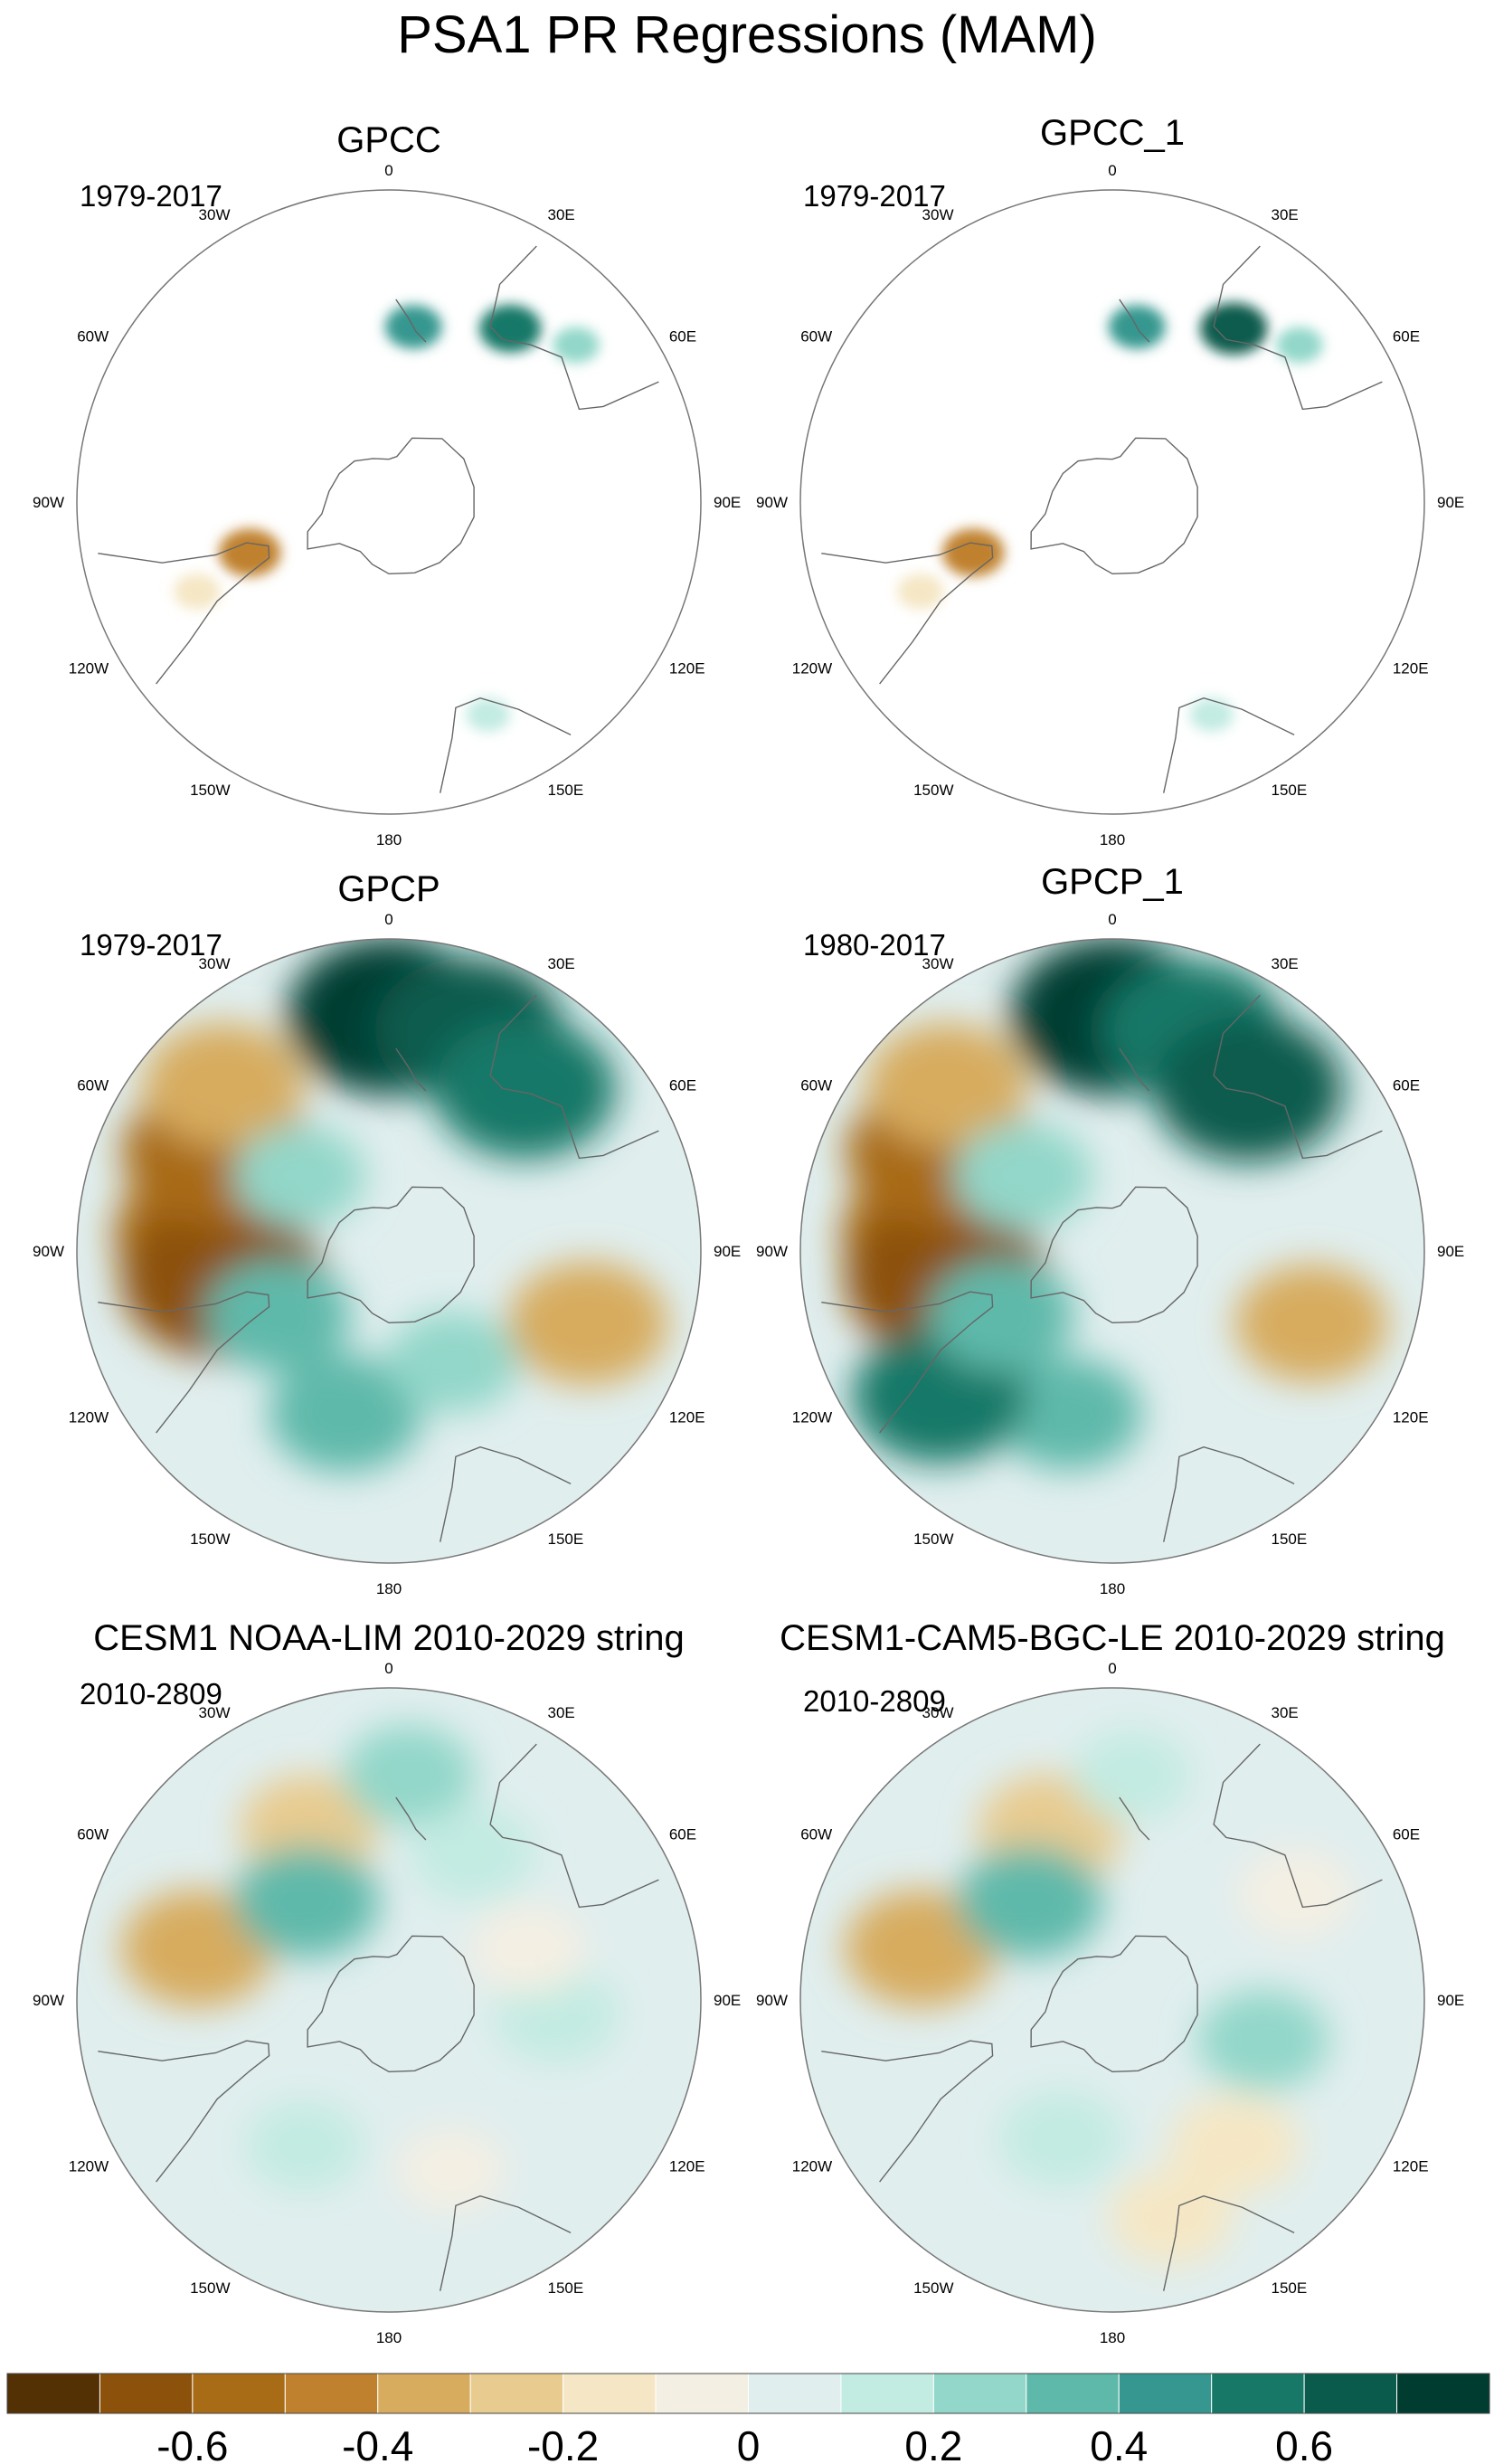 The width and height of the screenshot is (1494, 2464). Describe the element at coordinates (748, 2419) in the screenshot. I see `colorbar: -0.6 -0.4 -0.2 0 0.2 0.4 0.6` at that location.